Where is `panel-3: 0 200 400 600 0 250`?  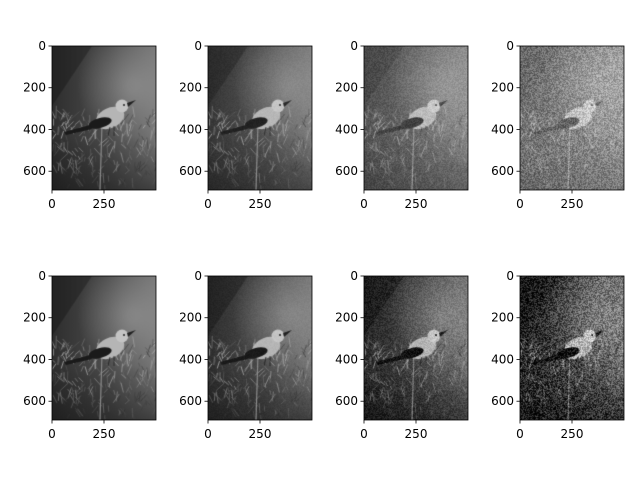 panel-3: 0 200 400 600 0 250 is located at coordinates (401, 125).